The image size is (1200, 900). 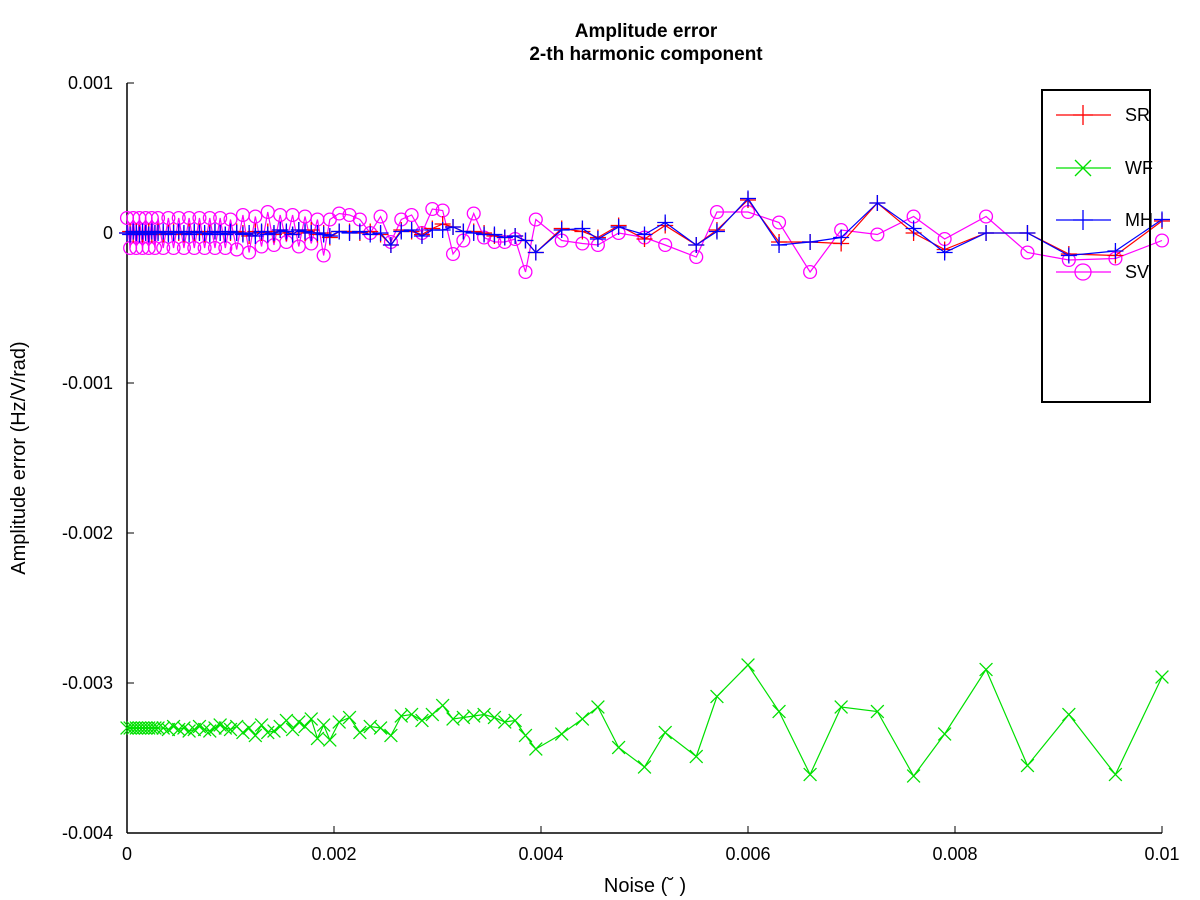 What do you see at coordinates (1139, 220) in the screenshot?
I see `legend-label: MH` at bounding box center [1139, 220].